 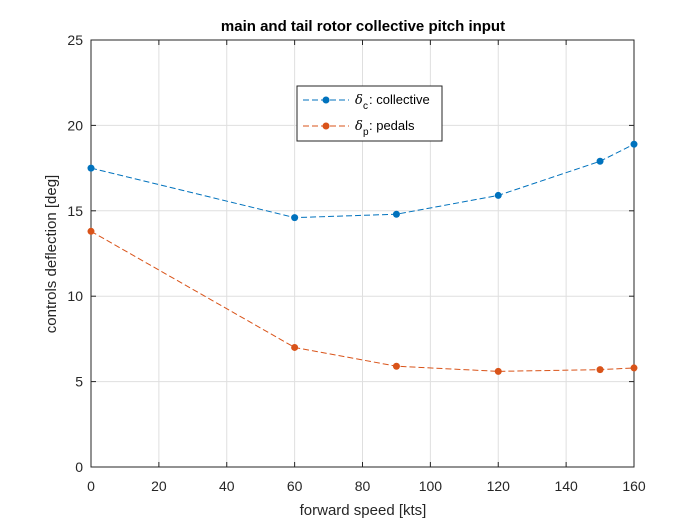 What do you see at coordinates (399, 99) in the screenshot?
I see `legend-label: : collective` at bounding box center [399, 99].